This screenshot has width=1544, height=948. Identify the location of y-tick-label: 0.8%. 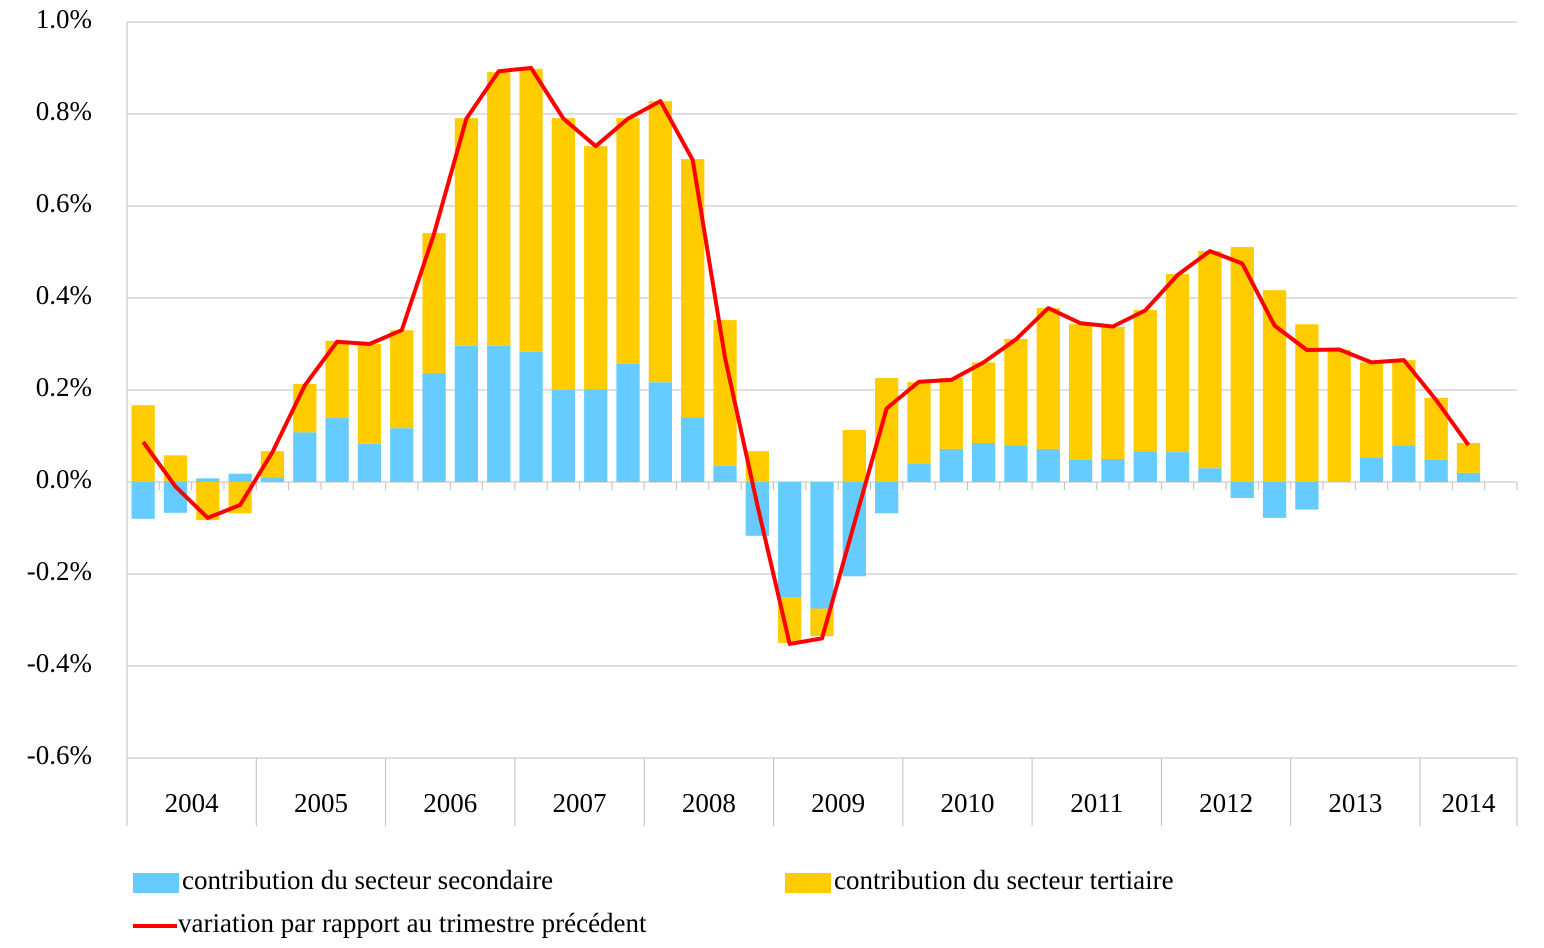
(64, 111).